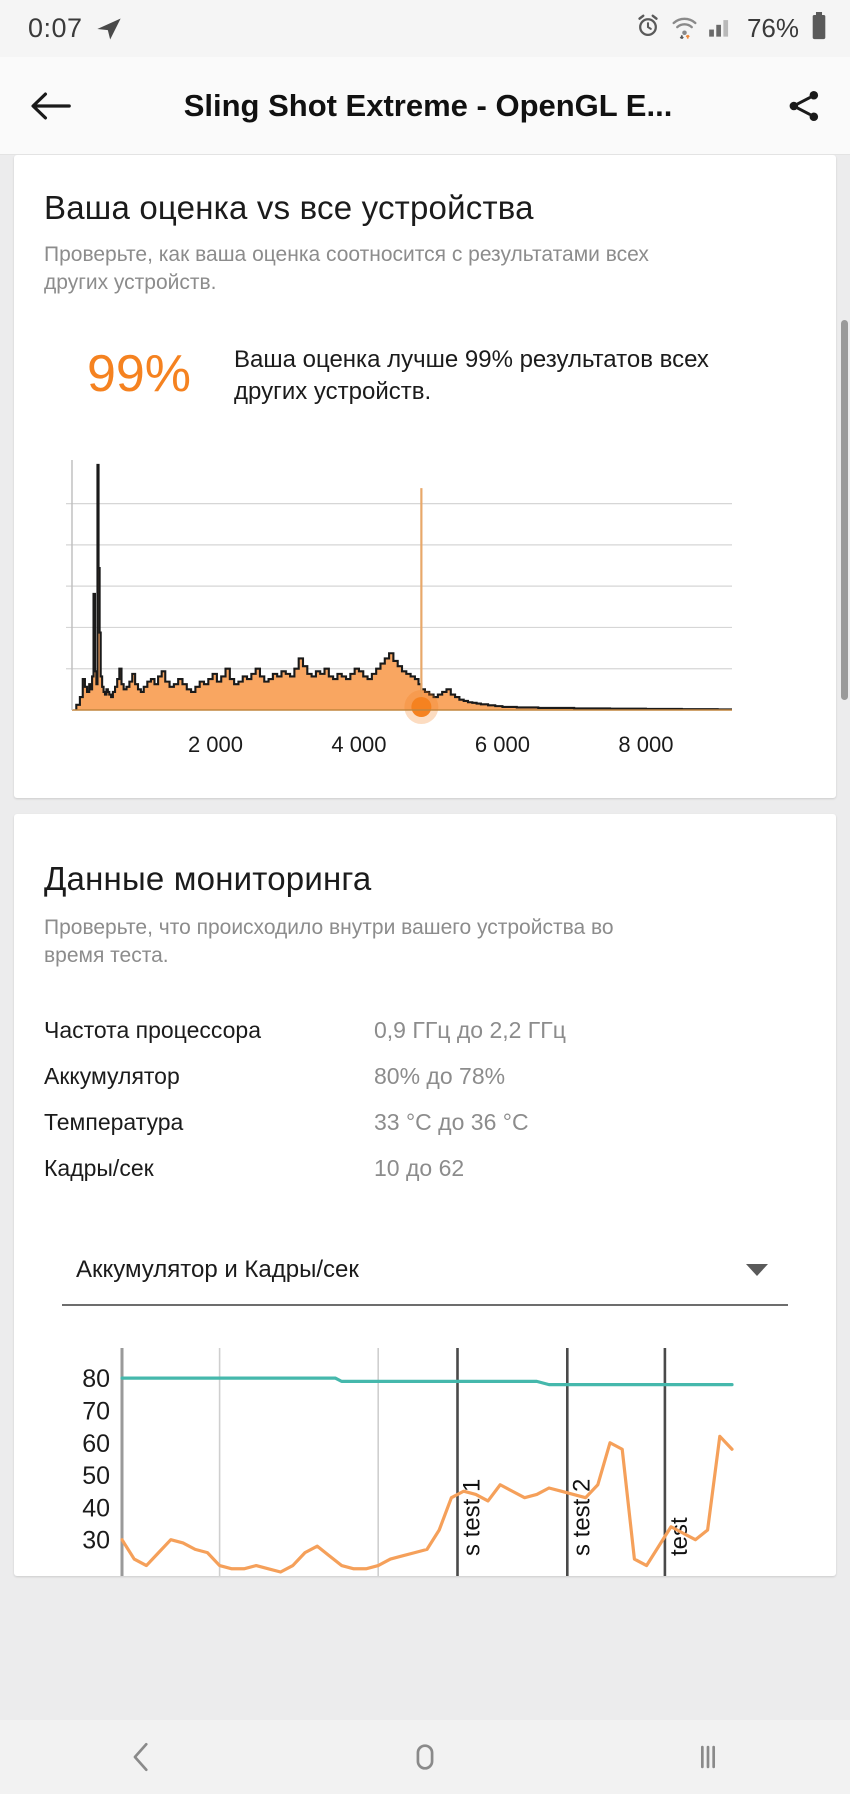  What do you see at coordinates (819, 28) in the screenshot?
I see `battery-icon` at bounding box center [819, 28].